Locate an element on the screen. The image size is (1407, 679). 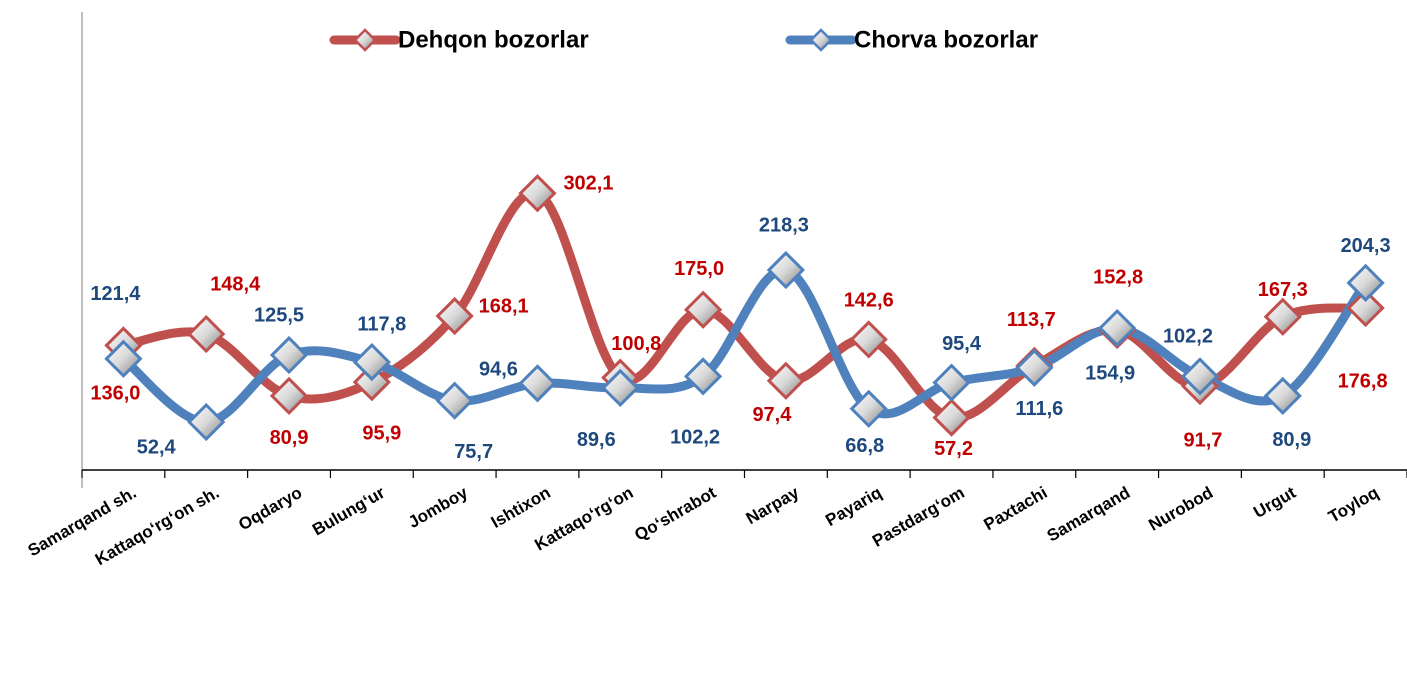
legend-label: Dehqon bozorlar is located at coordinates (493, 39).